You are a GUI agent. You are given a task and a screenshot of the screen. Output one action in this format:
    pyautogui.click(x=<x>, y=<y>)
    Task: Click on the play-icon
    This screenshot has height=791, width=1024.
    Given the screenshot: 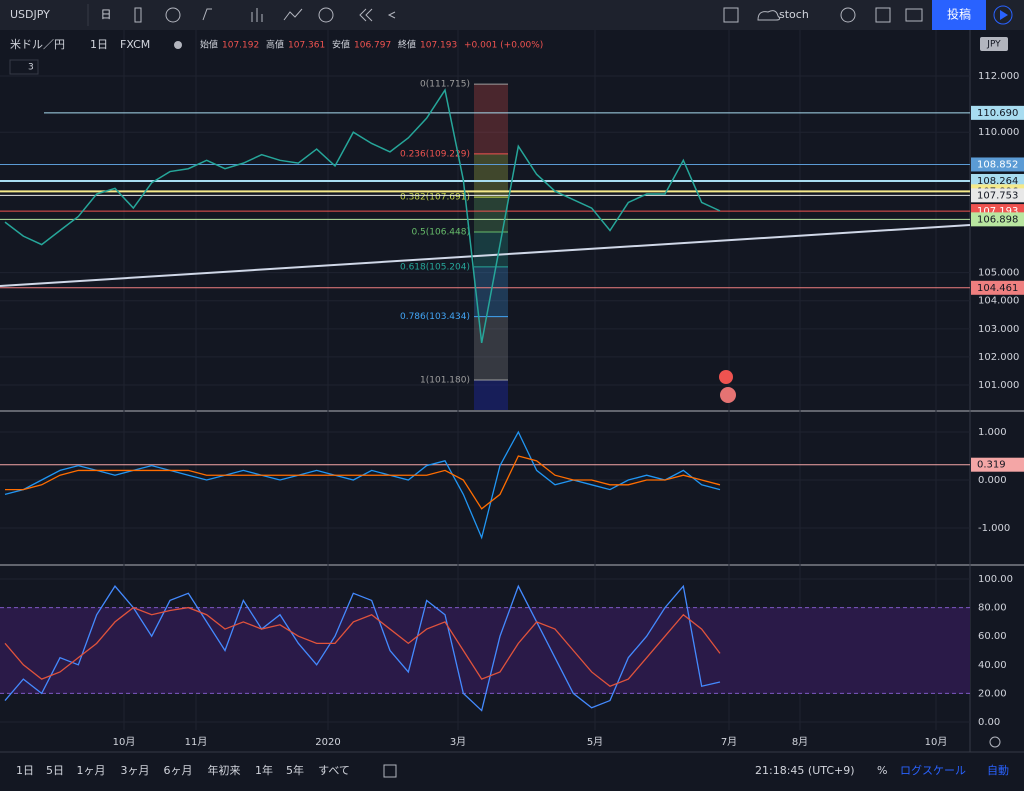 What is the action you would take?
    pyautogui.click(x=1004, y=15)
    